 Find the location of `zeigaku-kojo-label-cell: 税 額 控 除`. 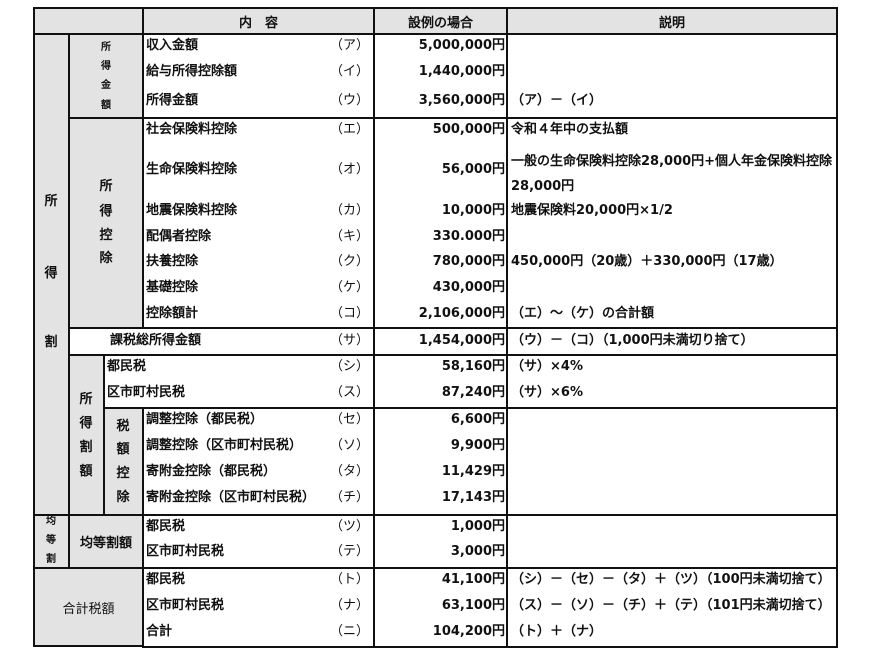

zeigaku-kojo-label-cell: 税 額 控 除 is located at coordinates (123, 461).